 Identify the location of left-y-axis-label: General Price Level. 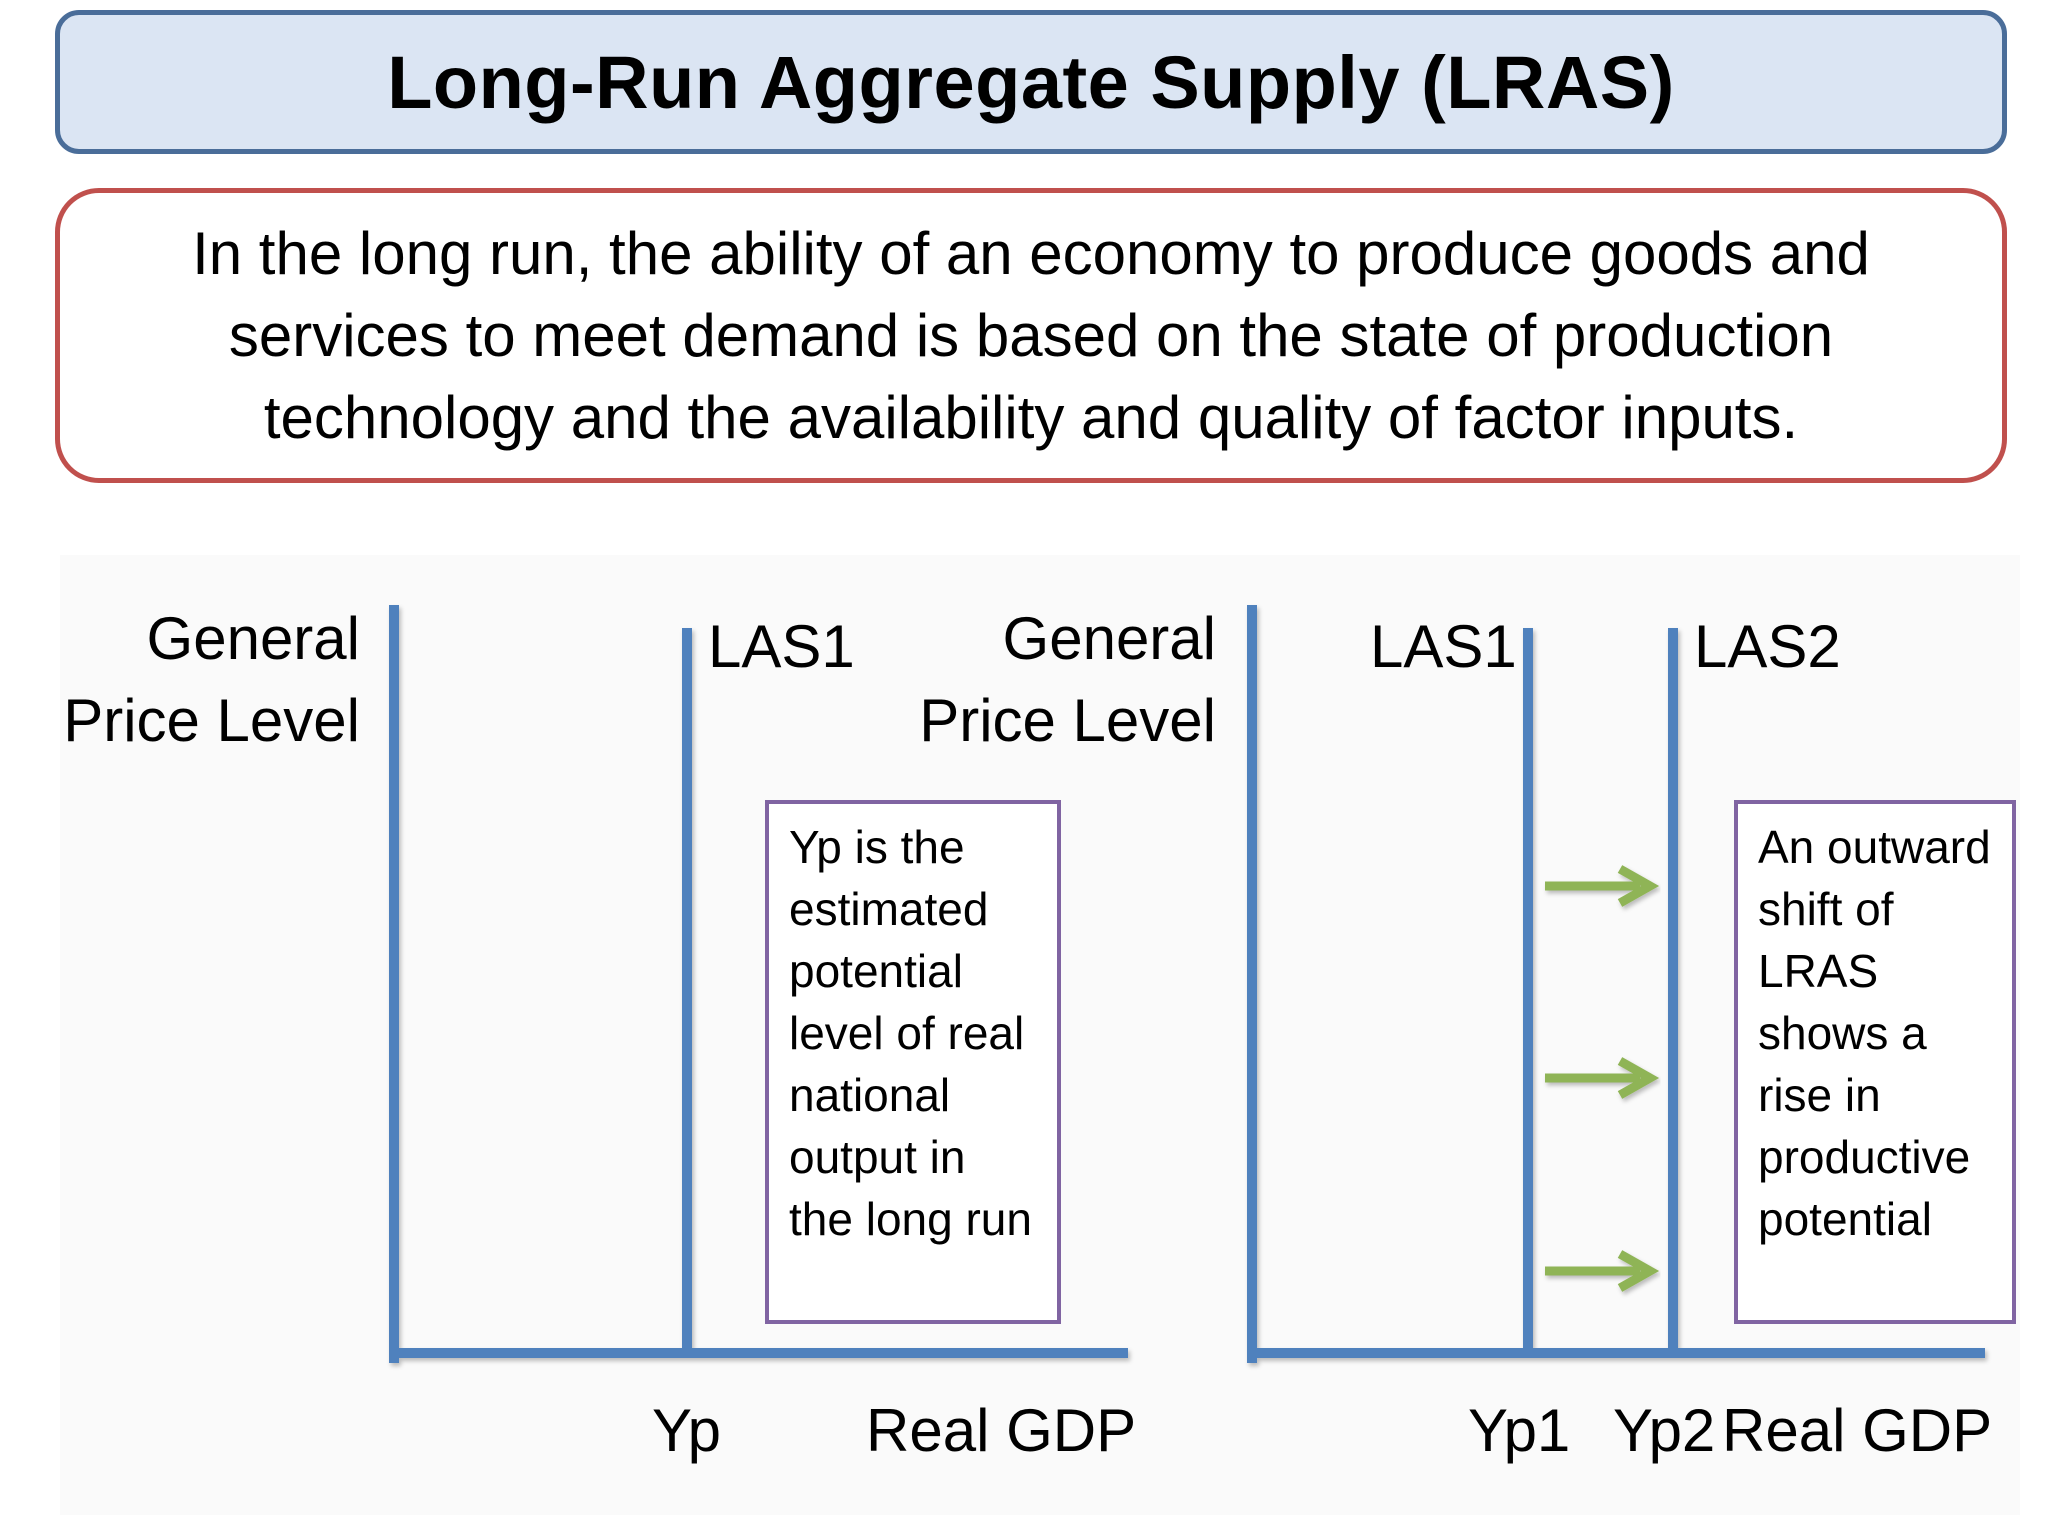
(211, 679).